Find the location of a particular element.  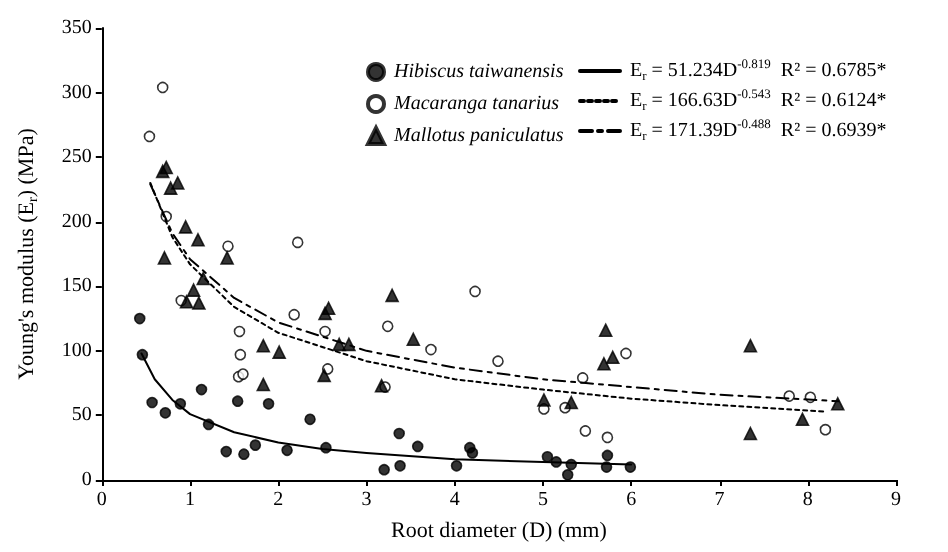

x-tick-label: 3 is located at coordinates (366, 500).